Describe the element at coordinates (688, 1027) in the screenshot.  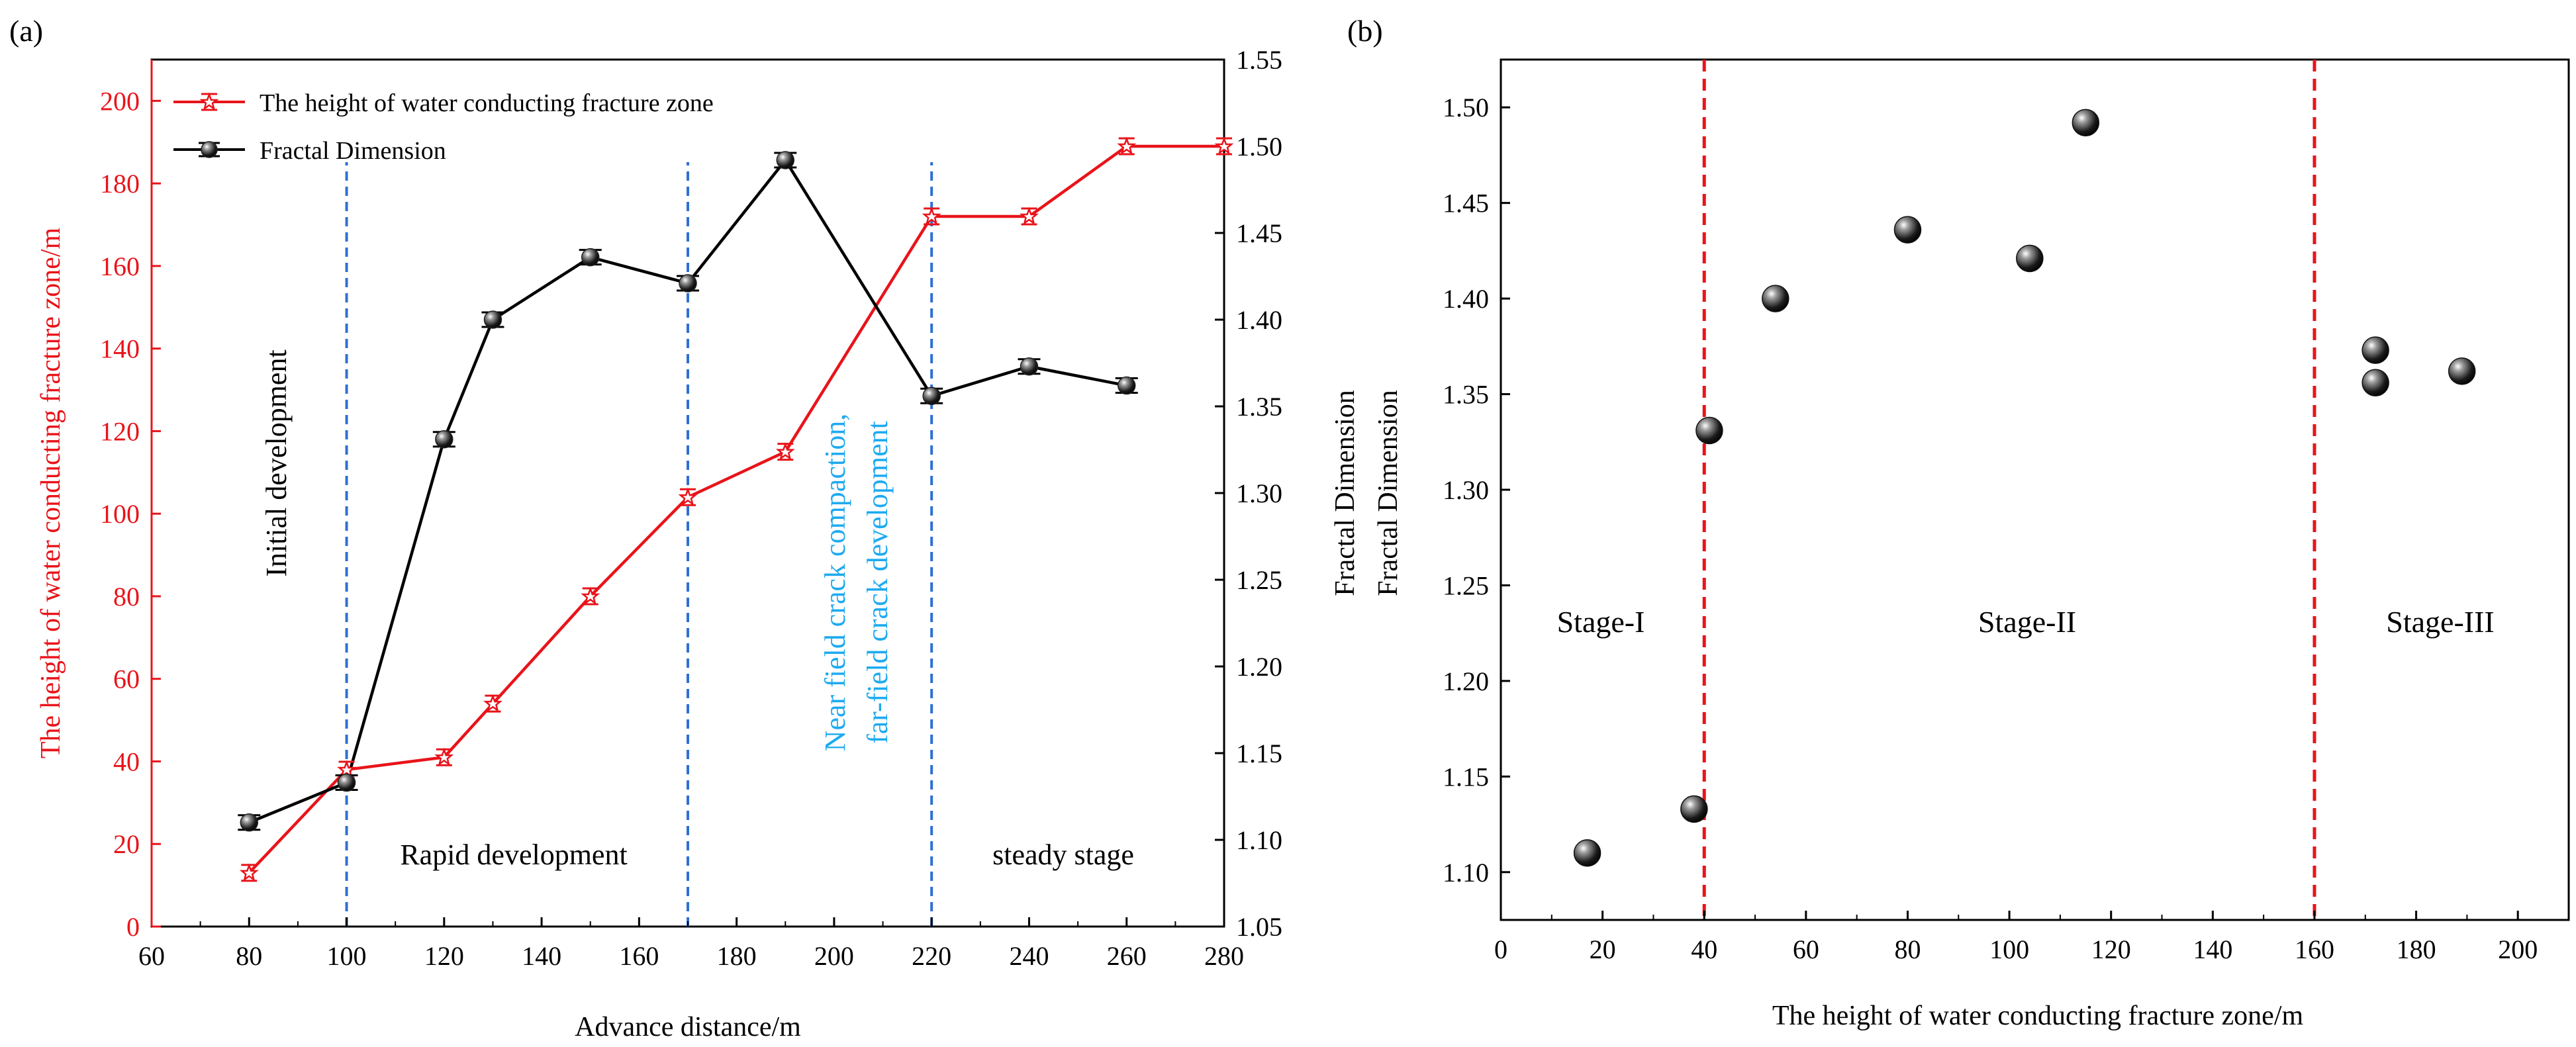
I see `x-axis-title-a: Advance distance/m` at that location.